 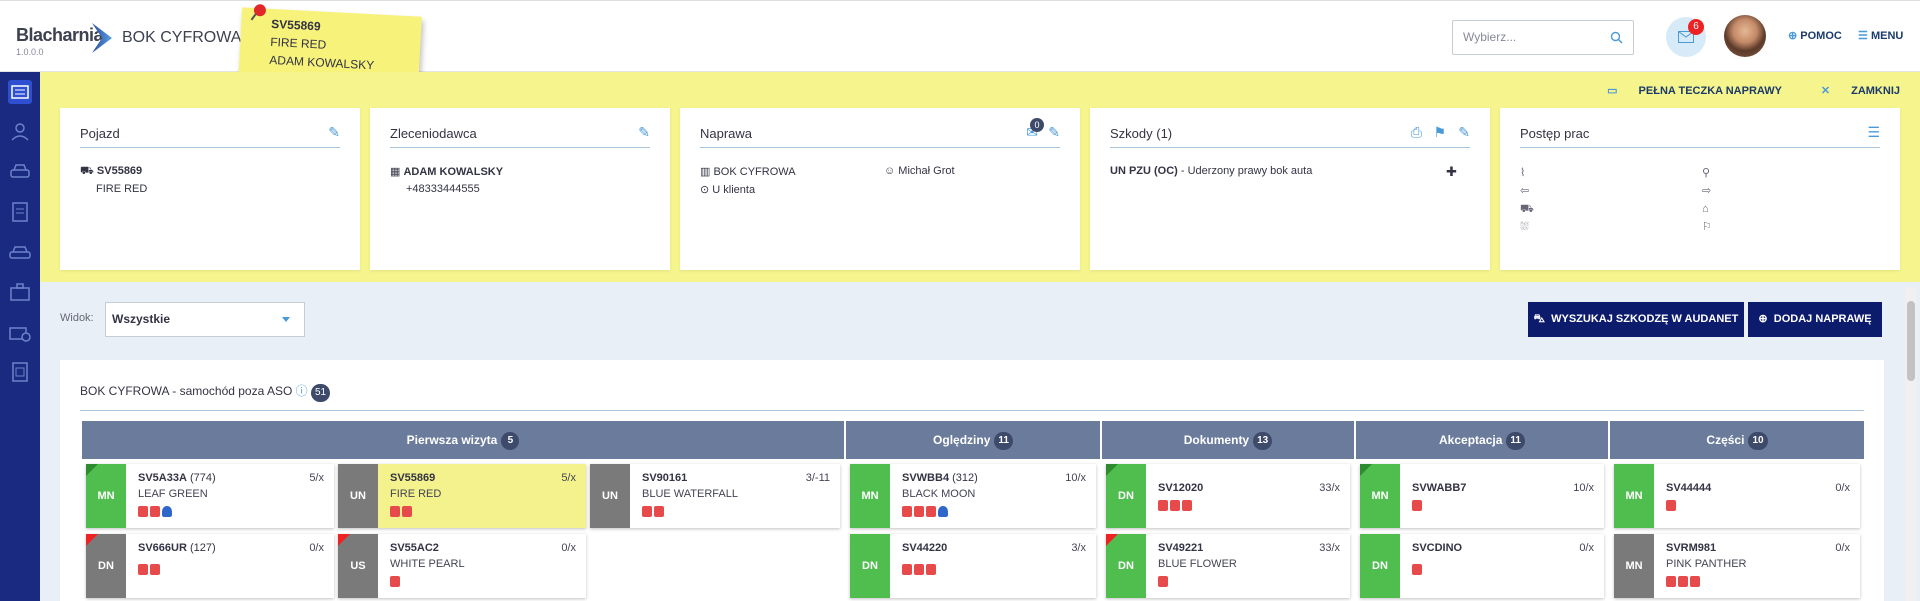 I want to click on repair-tile: MN SV44444 0/x, so click(x=1737, y=496).